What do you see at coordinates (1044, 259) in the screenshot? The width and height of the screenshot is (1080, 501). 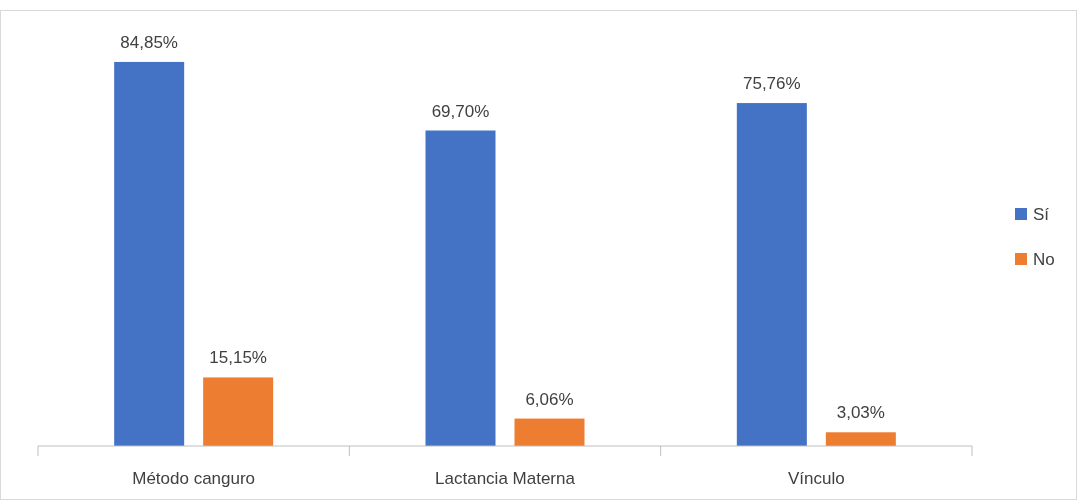 I see `legend-label: No` at bounding box center [1044, 259].